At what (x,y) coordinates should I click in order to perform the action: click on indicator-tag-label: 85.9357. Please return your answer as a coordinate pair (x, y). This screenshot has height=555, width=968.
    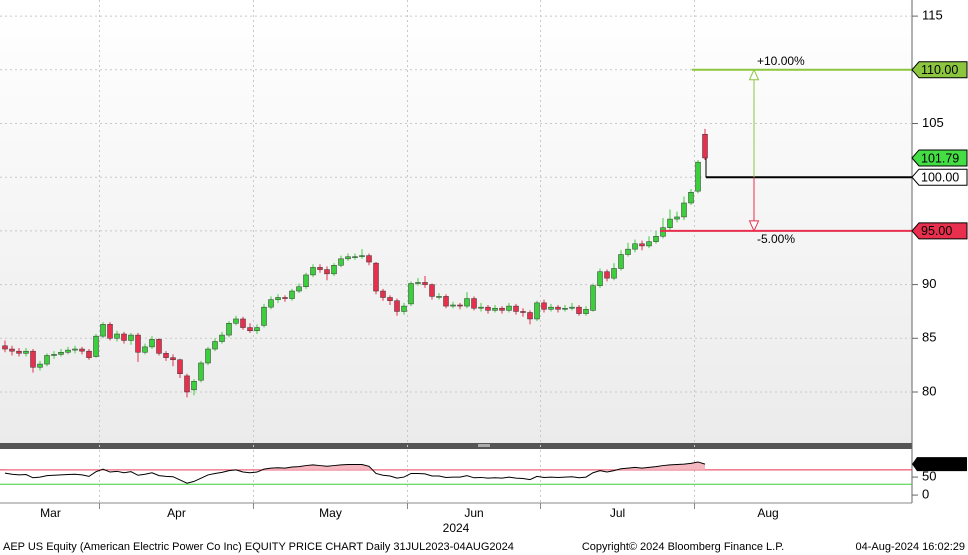
    Looking at the image, I should click on (941, 464).